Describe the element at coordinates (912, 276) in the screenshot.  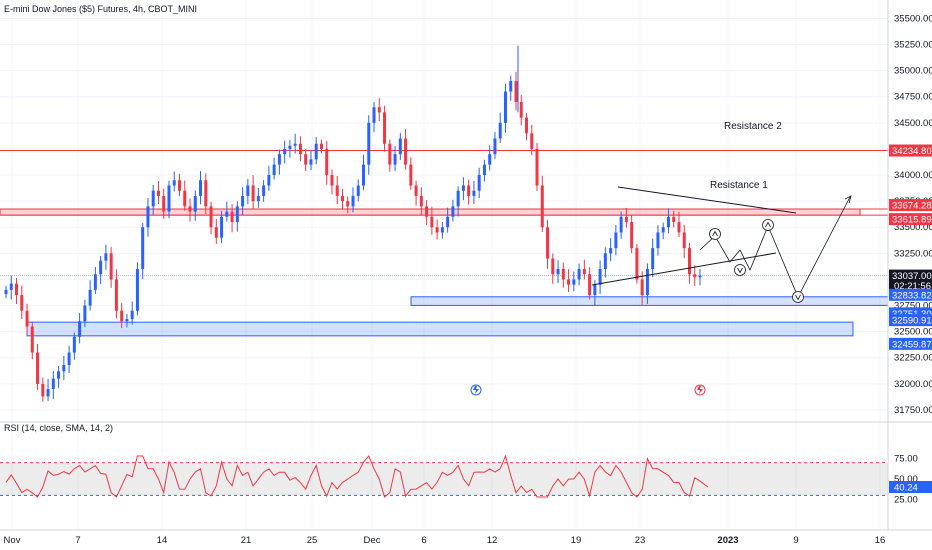
I see `price-tag-label: 33037.00` at that location.